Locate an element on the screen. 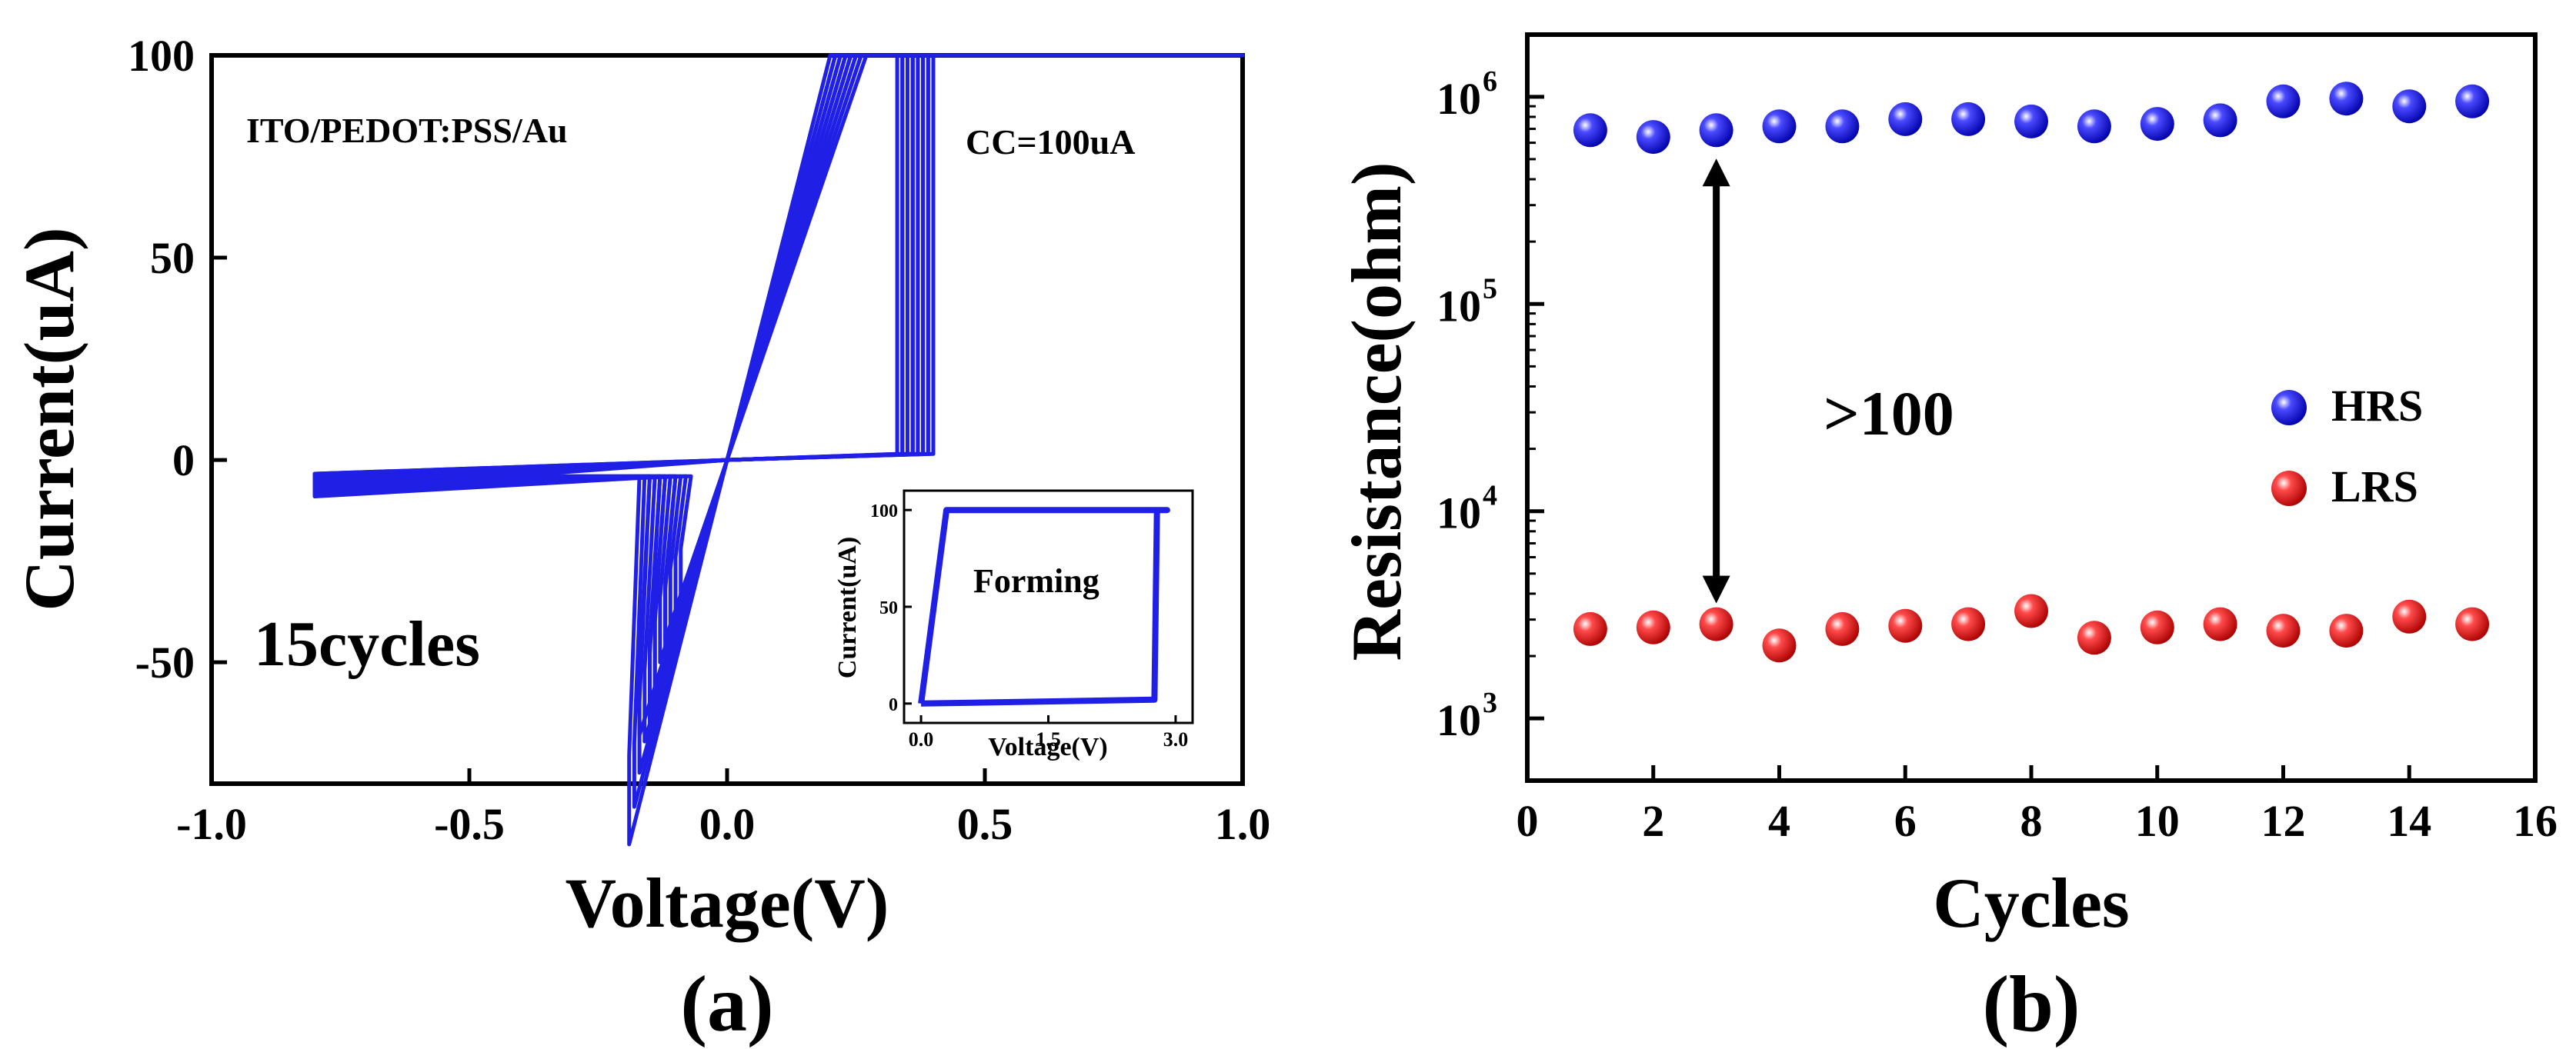 The width and height of the screenshot is (2576, 1049). x-axis-label-b: Cycles is located at coordinates (2031, 903).